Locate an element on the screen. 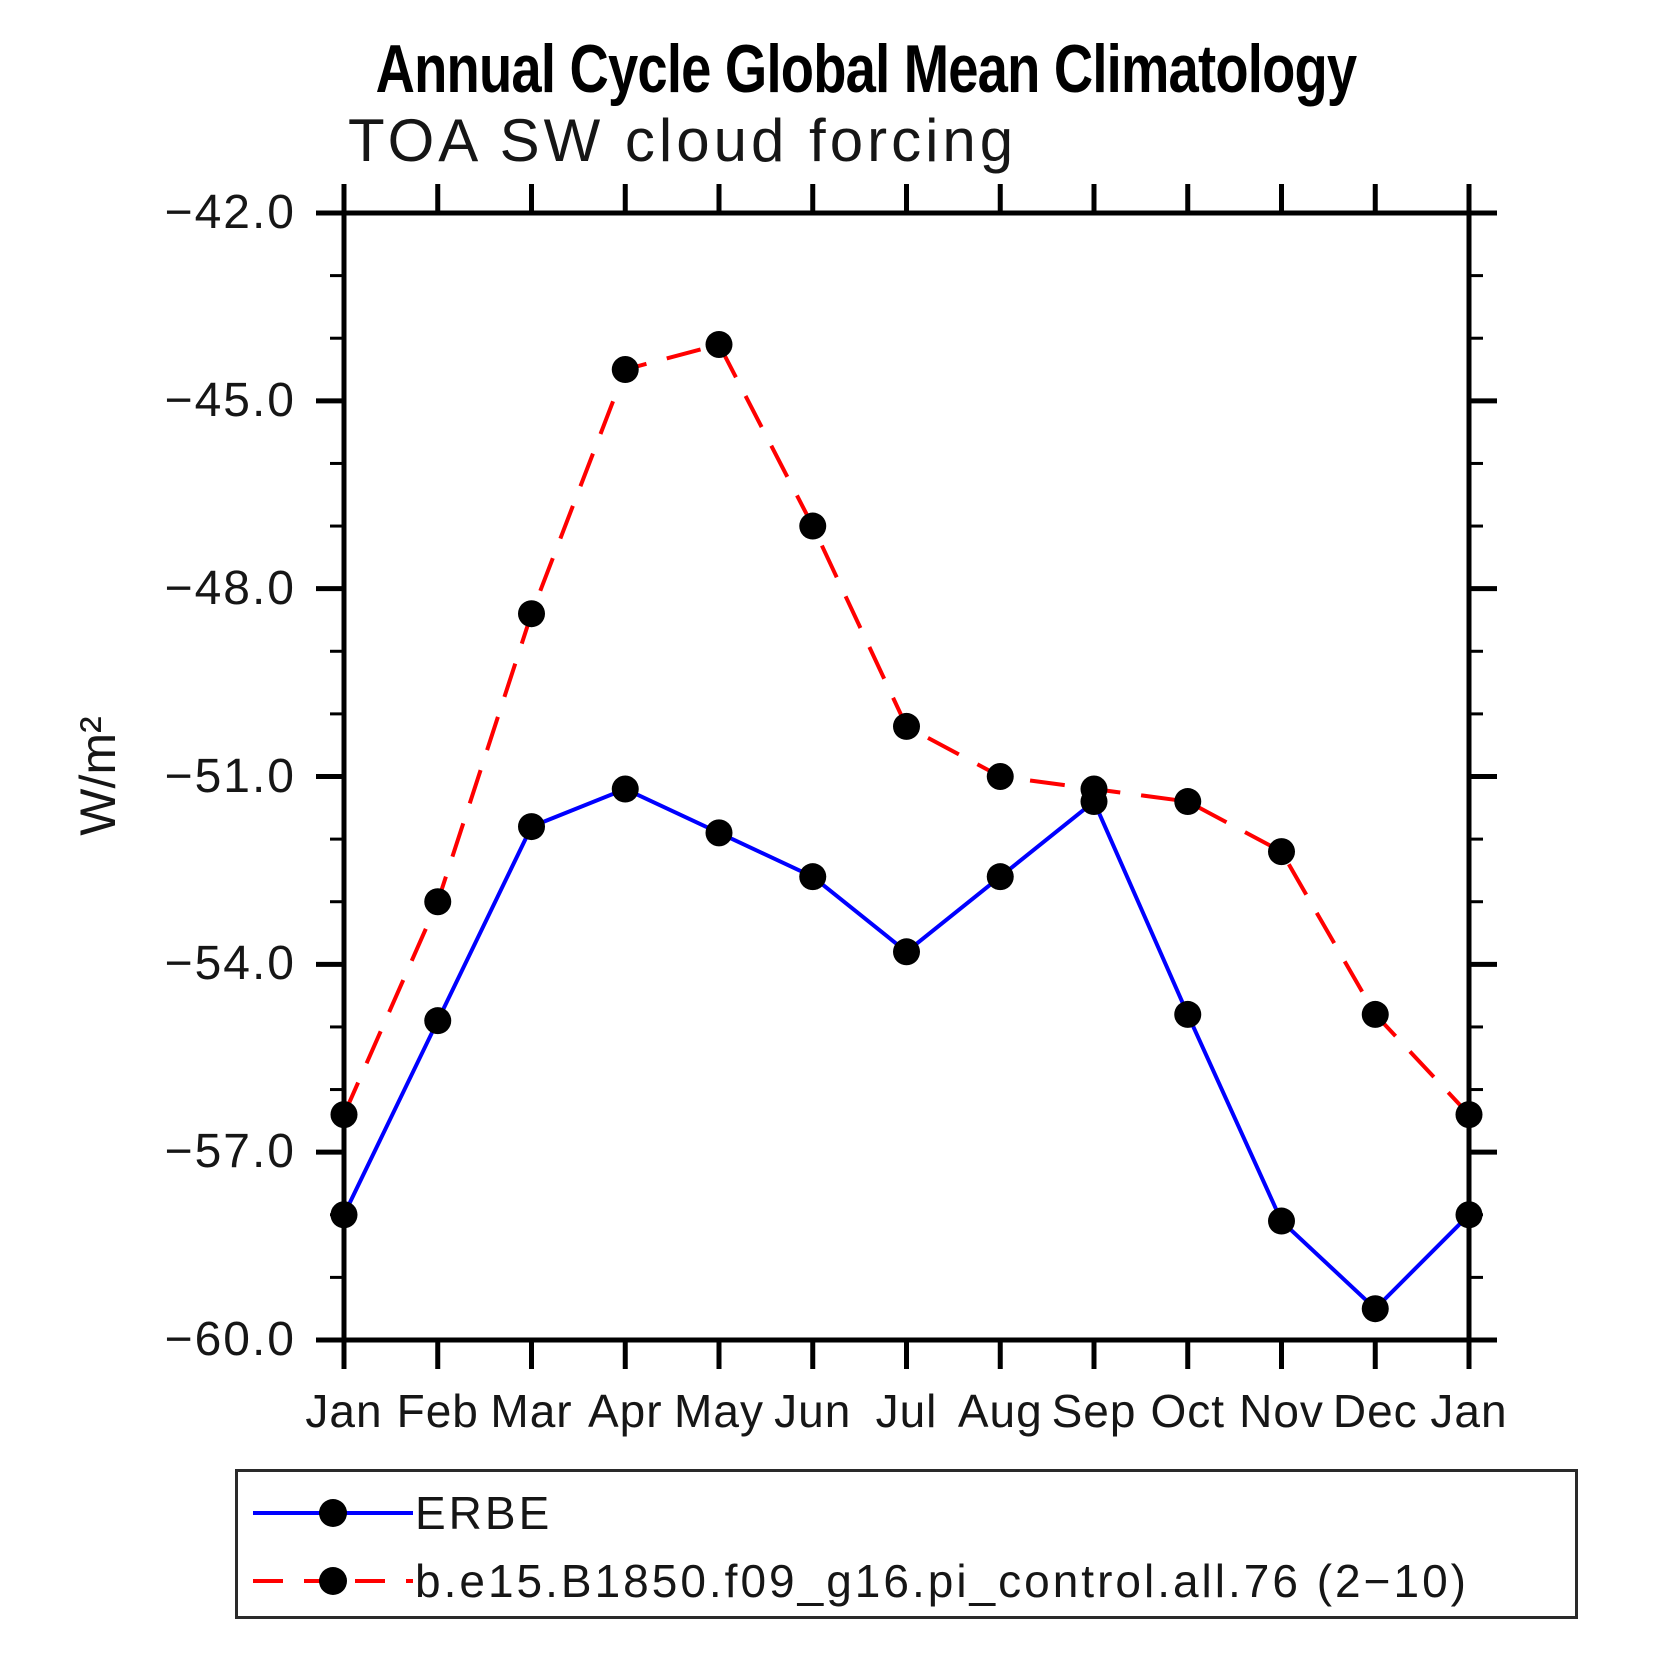 This screenshot has height=1658, width=1658. x-tick-label: Mar is located at coordinates (531, 1411).